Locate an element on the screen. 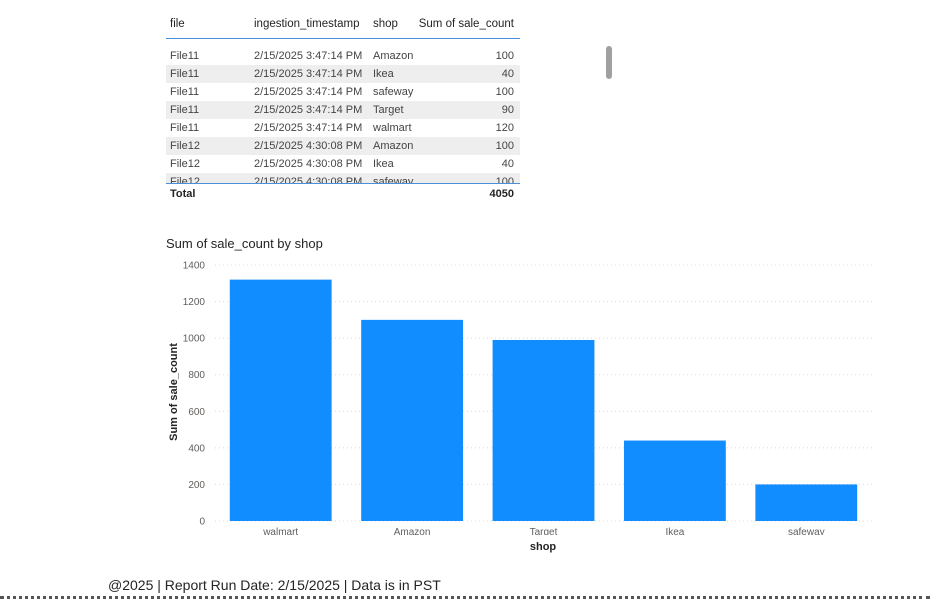 This screenshot has height=601, width=930. y-tick-label: 1000 is located at coordinates (194, 339).